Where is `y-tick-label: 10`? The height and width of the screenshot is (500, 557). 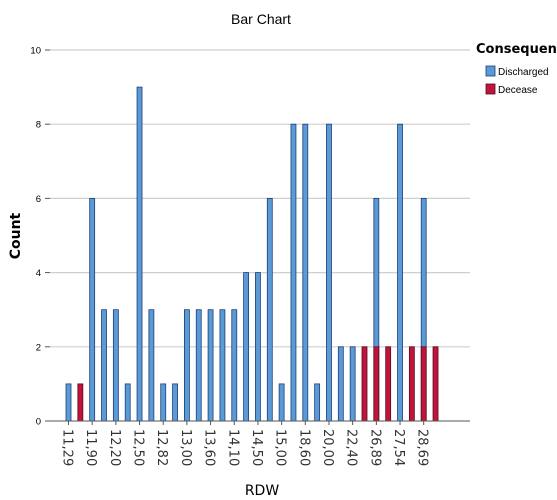
y-tick-label: 10 is located at coordinates (35, 51).